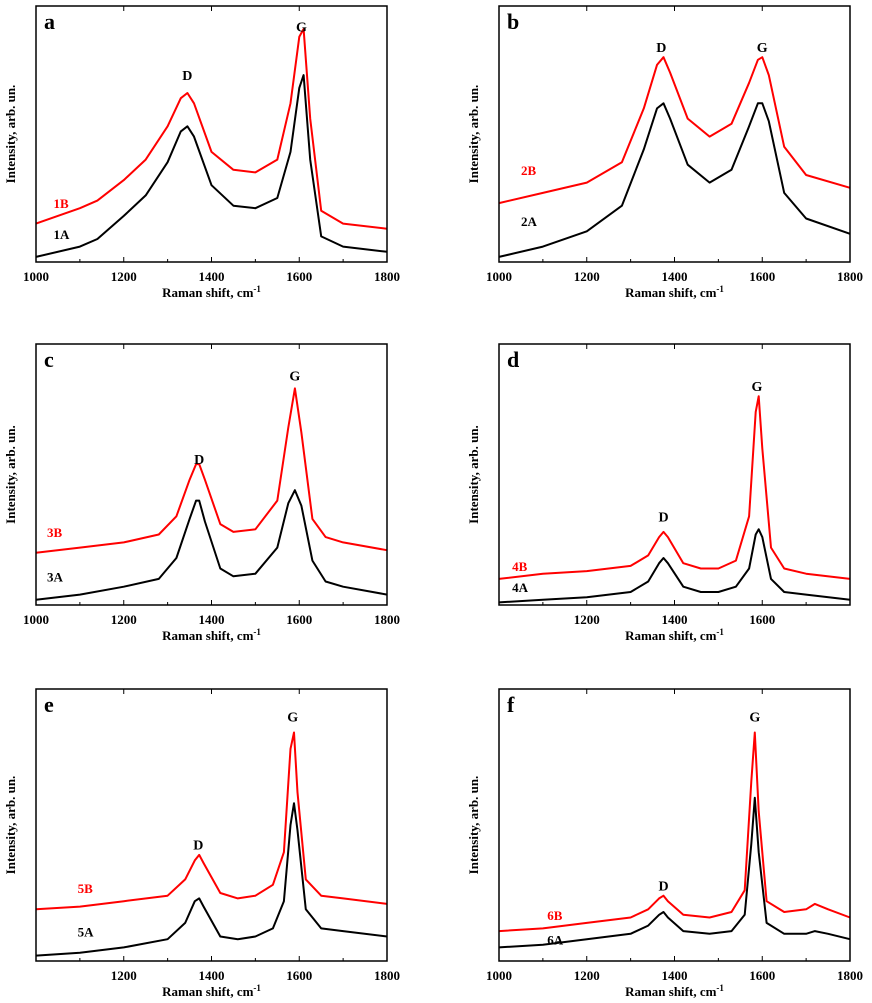  Describe the element at coordinates (674, 130) in the screenshot. I see `series-line-2B` at that location.